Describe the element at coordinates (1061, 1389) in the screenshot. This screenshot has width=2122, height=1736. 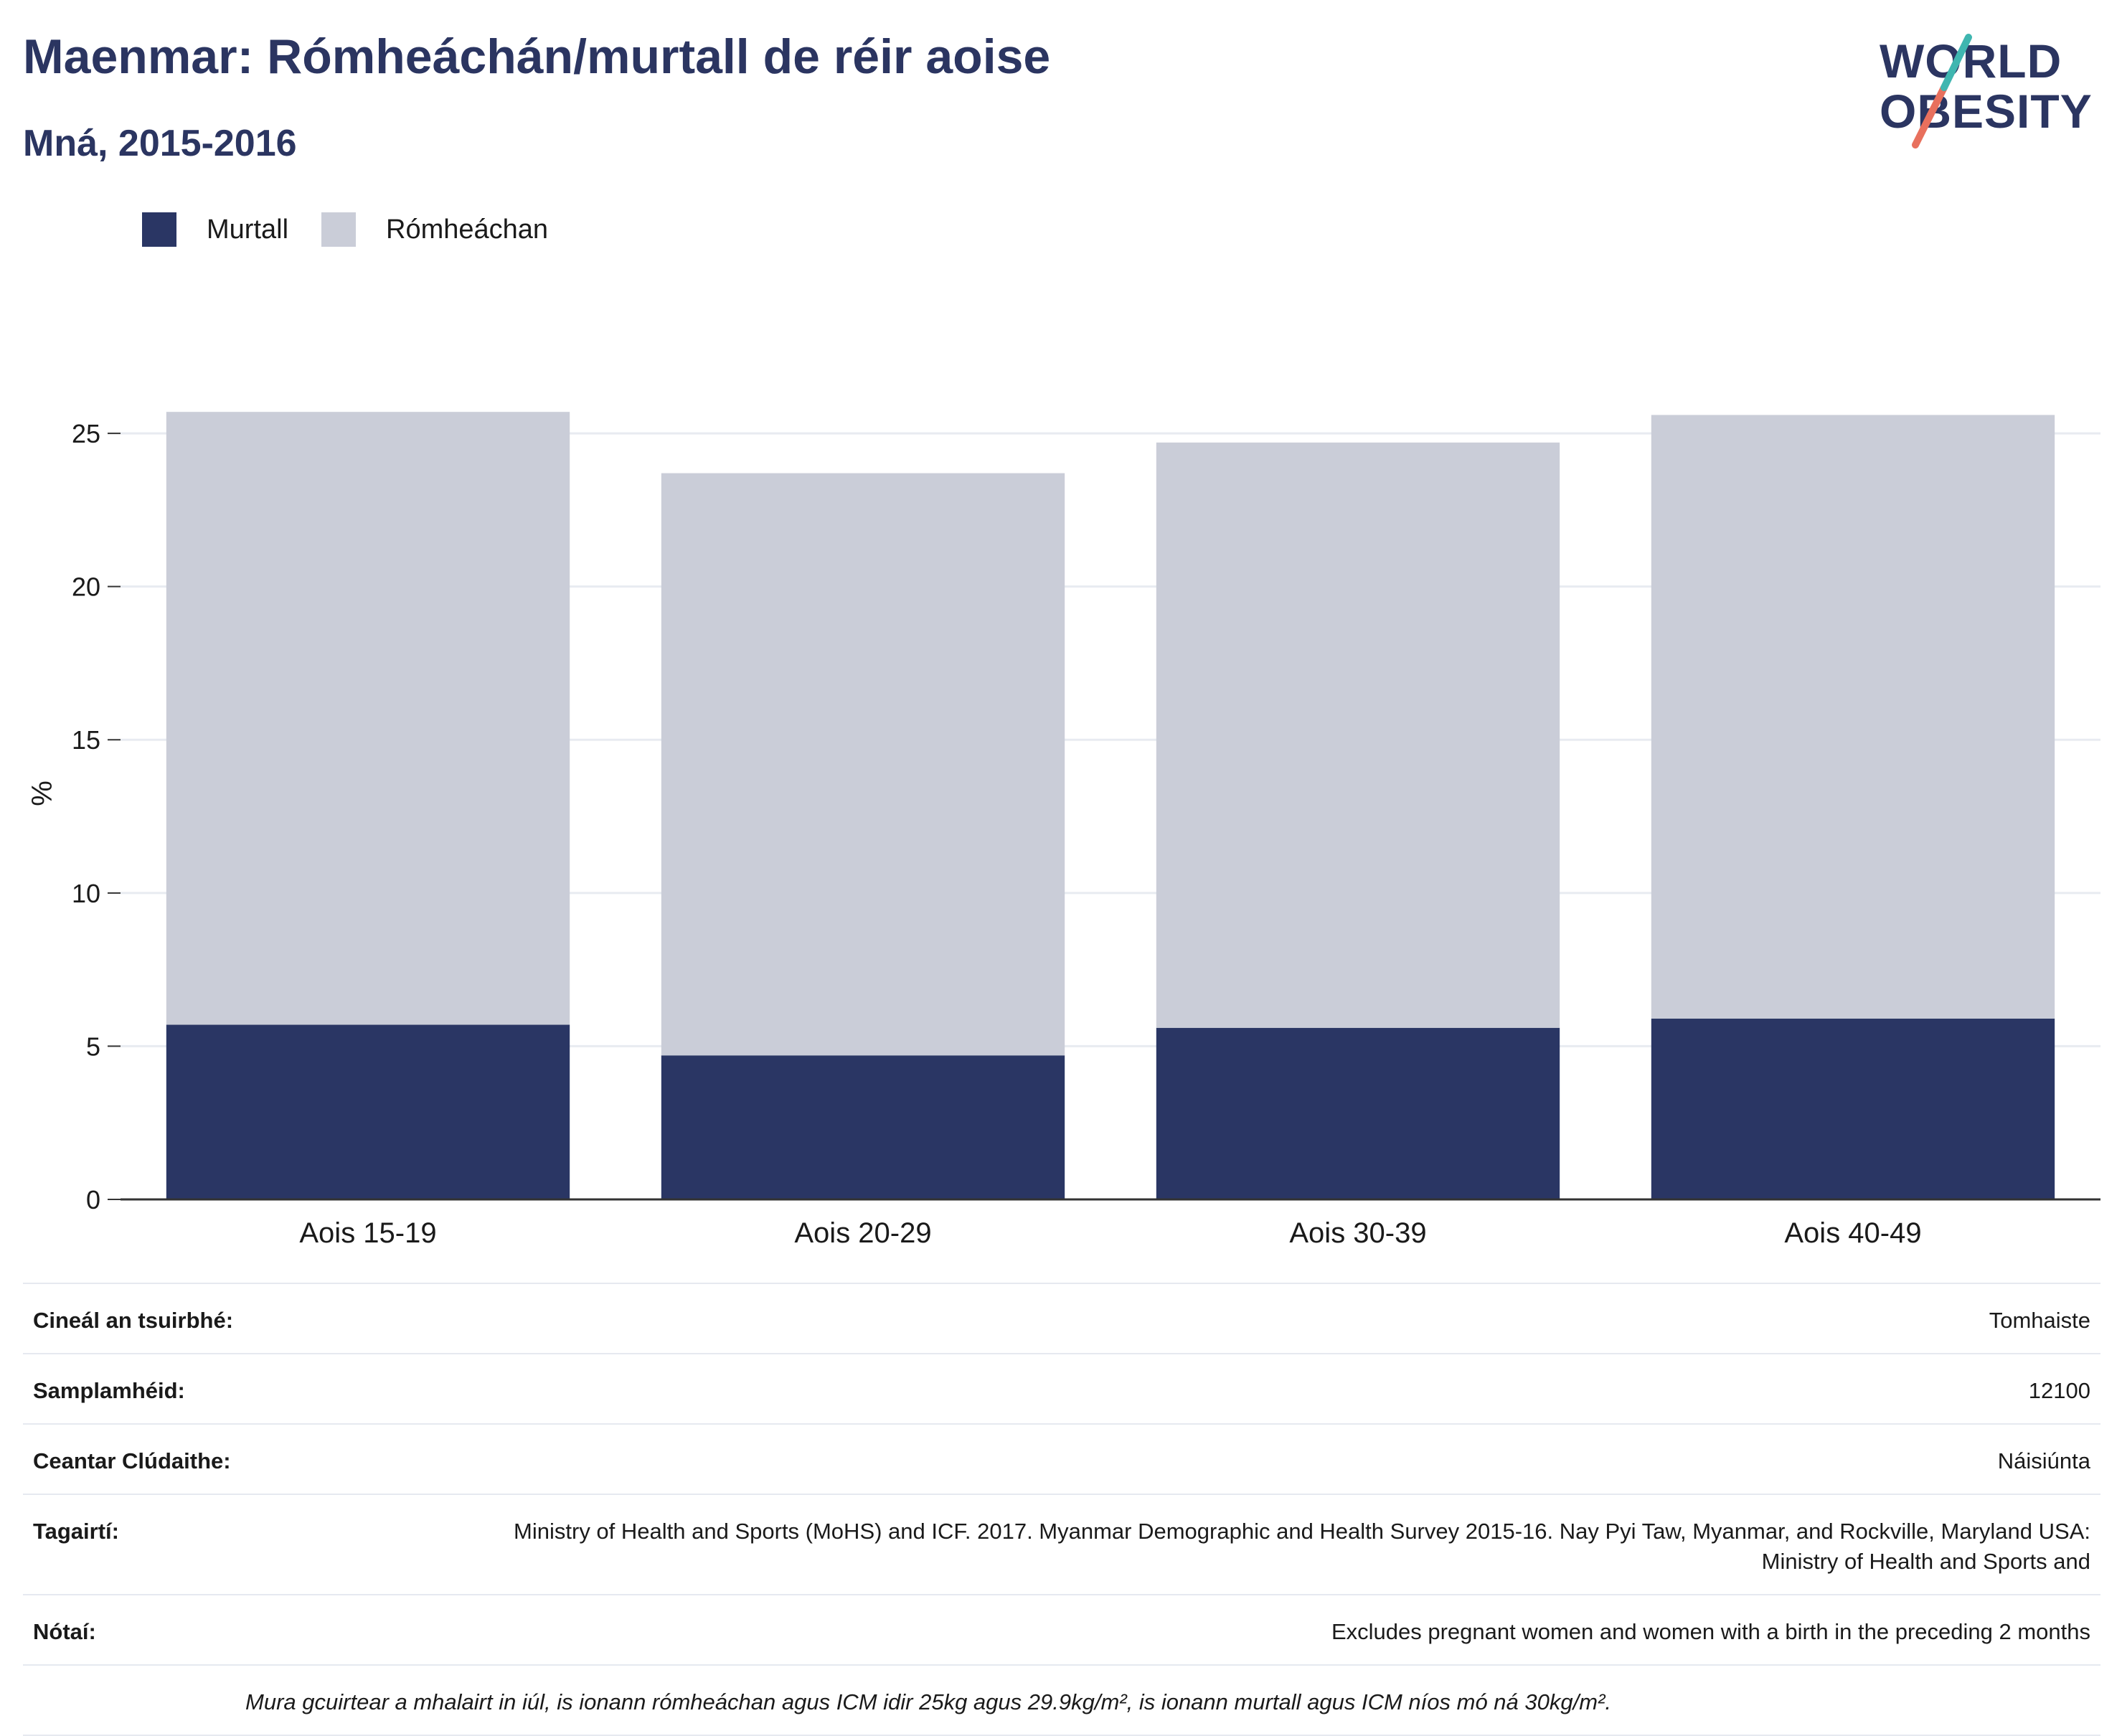
I see `info-row-sample-size: Samplamhéid: 12100` at that location.